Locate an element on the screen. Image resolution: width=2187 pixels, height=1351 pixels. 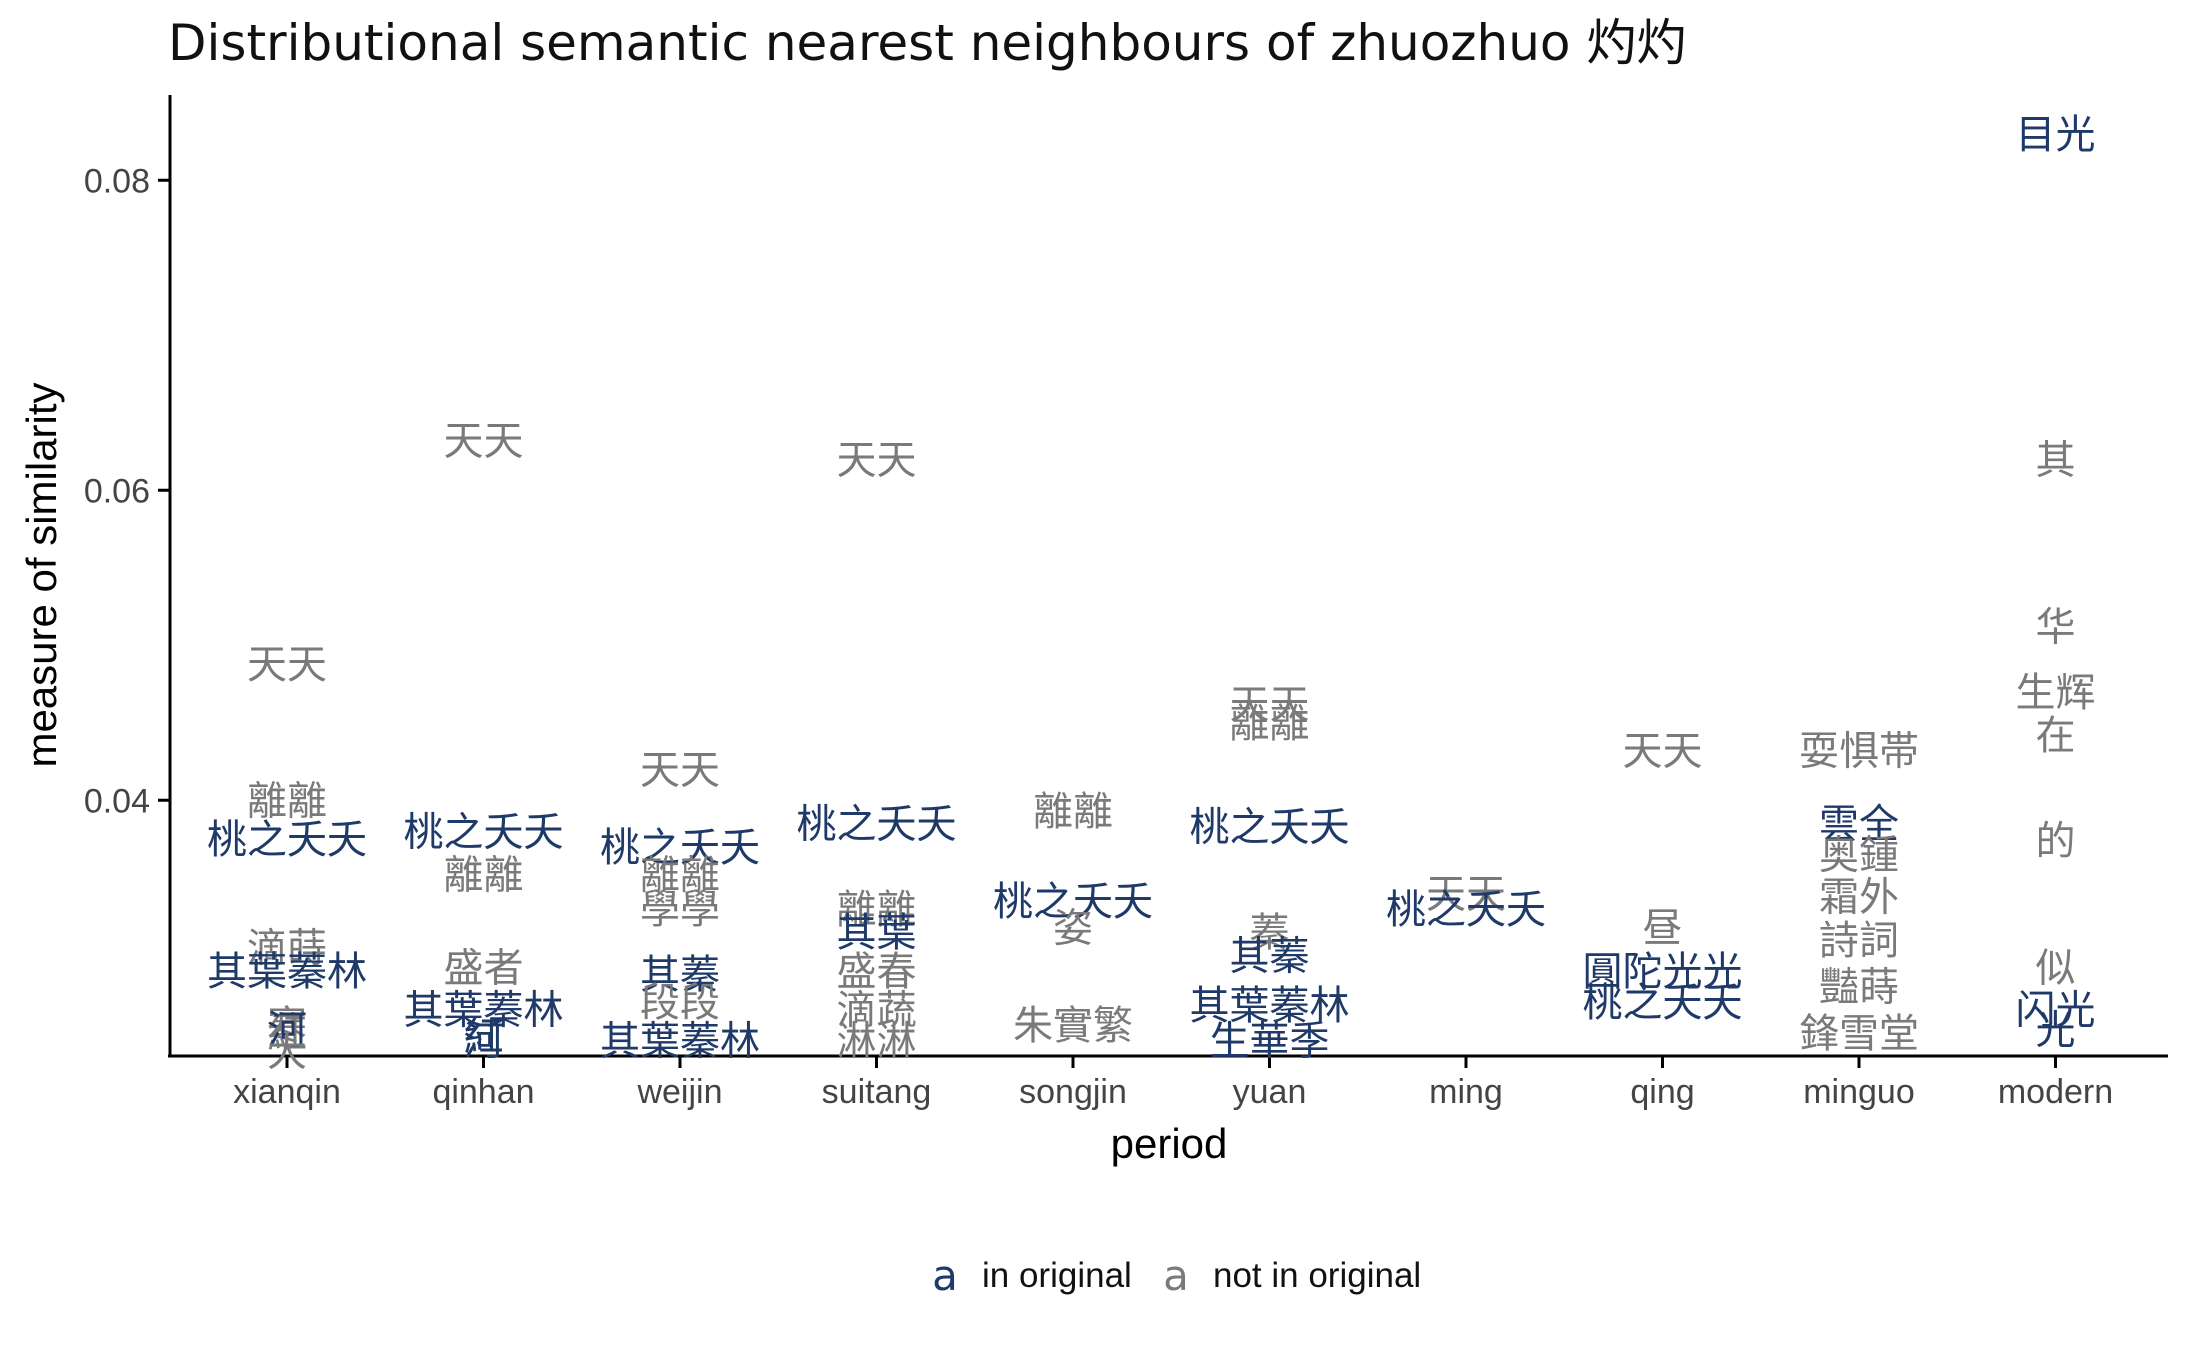
word-label-minguo: 霜外 is located at coordinates (1859, 897).